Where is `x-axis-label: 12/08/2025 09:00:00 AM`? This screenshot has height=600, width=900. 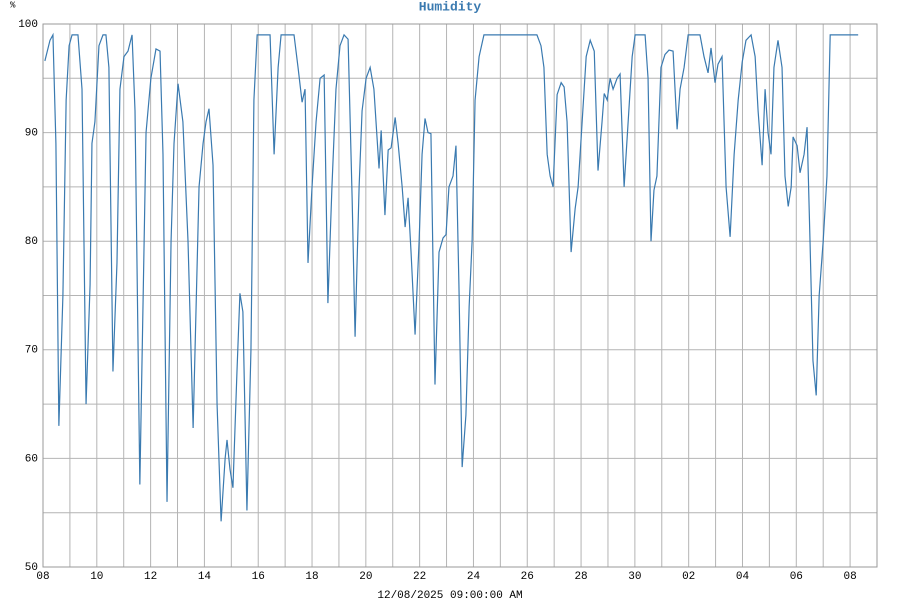 x-axis-label: 12/08/2025 09:00:00 AM is located at coordinates (449, 595).